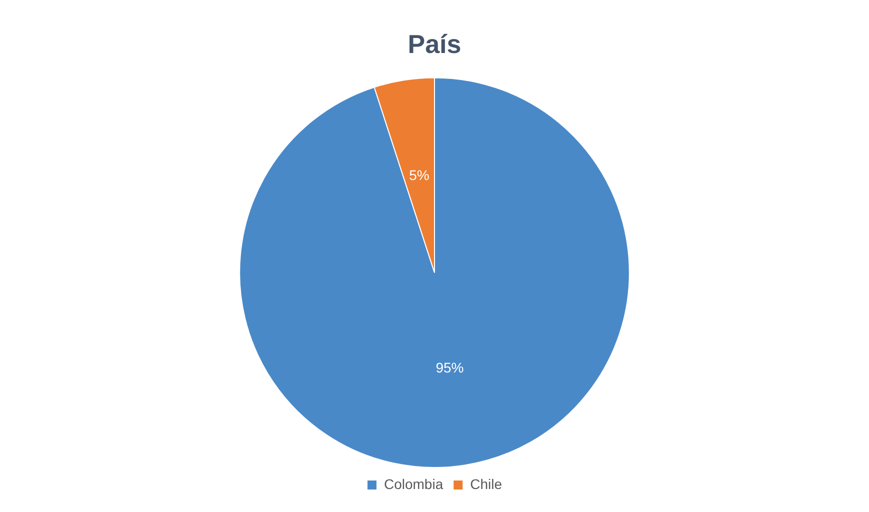  What do you see at coordinates (419, 175) in the screenshot?
I see `data-label: 5%` at bounding box center [419, 175].